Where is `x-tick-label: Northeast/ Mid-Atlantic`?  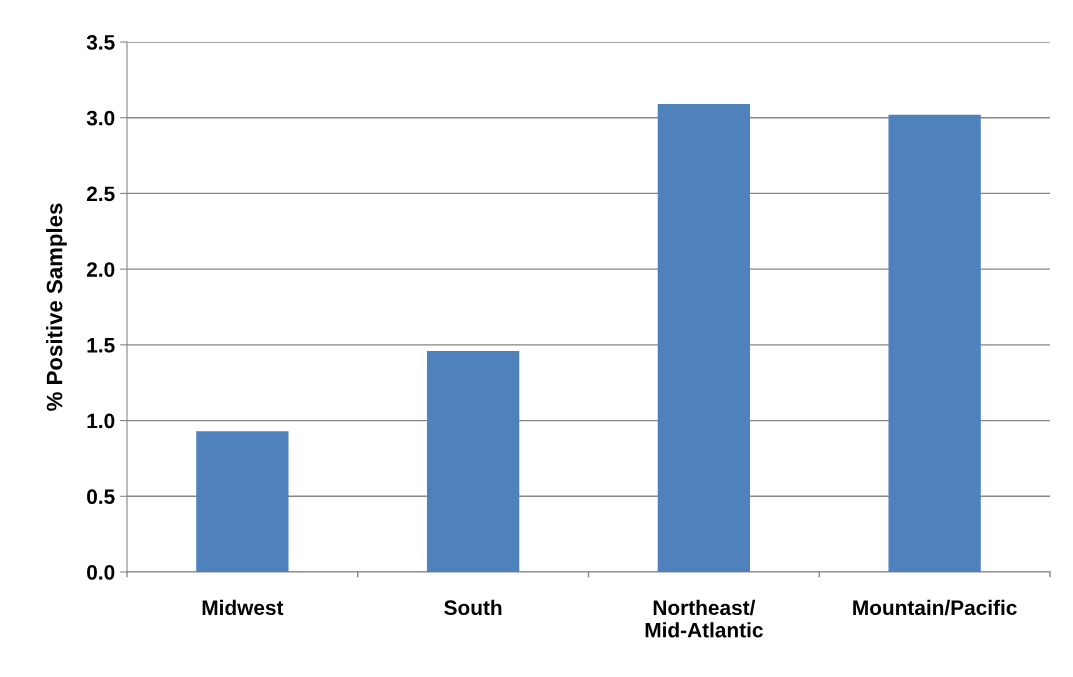
x-tick-label: Northeast/ Mid-Atlantic is located at coordinates (704, 618).